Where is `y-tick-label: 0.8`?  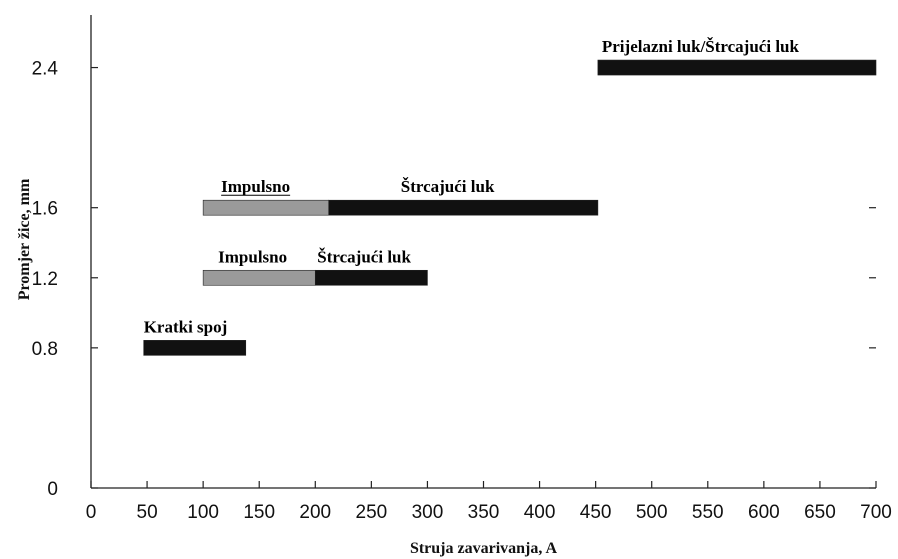 y-tick-label: 0.8 is located at coordinates (45, 349).